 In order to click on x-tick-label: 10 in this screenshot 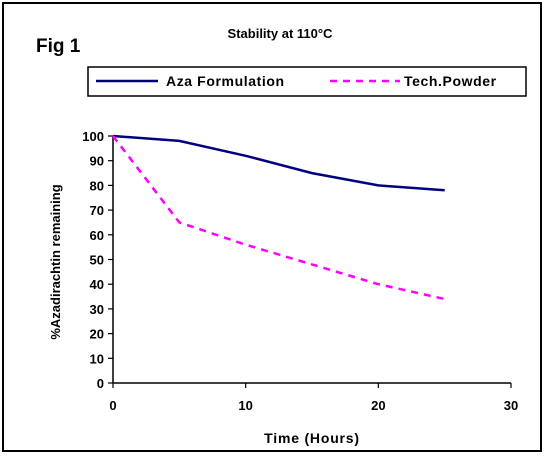, I will do `click(245, 405)`.